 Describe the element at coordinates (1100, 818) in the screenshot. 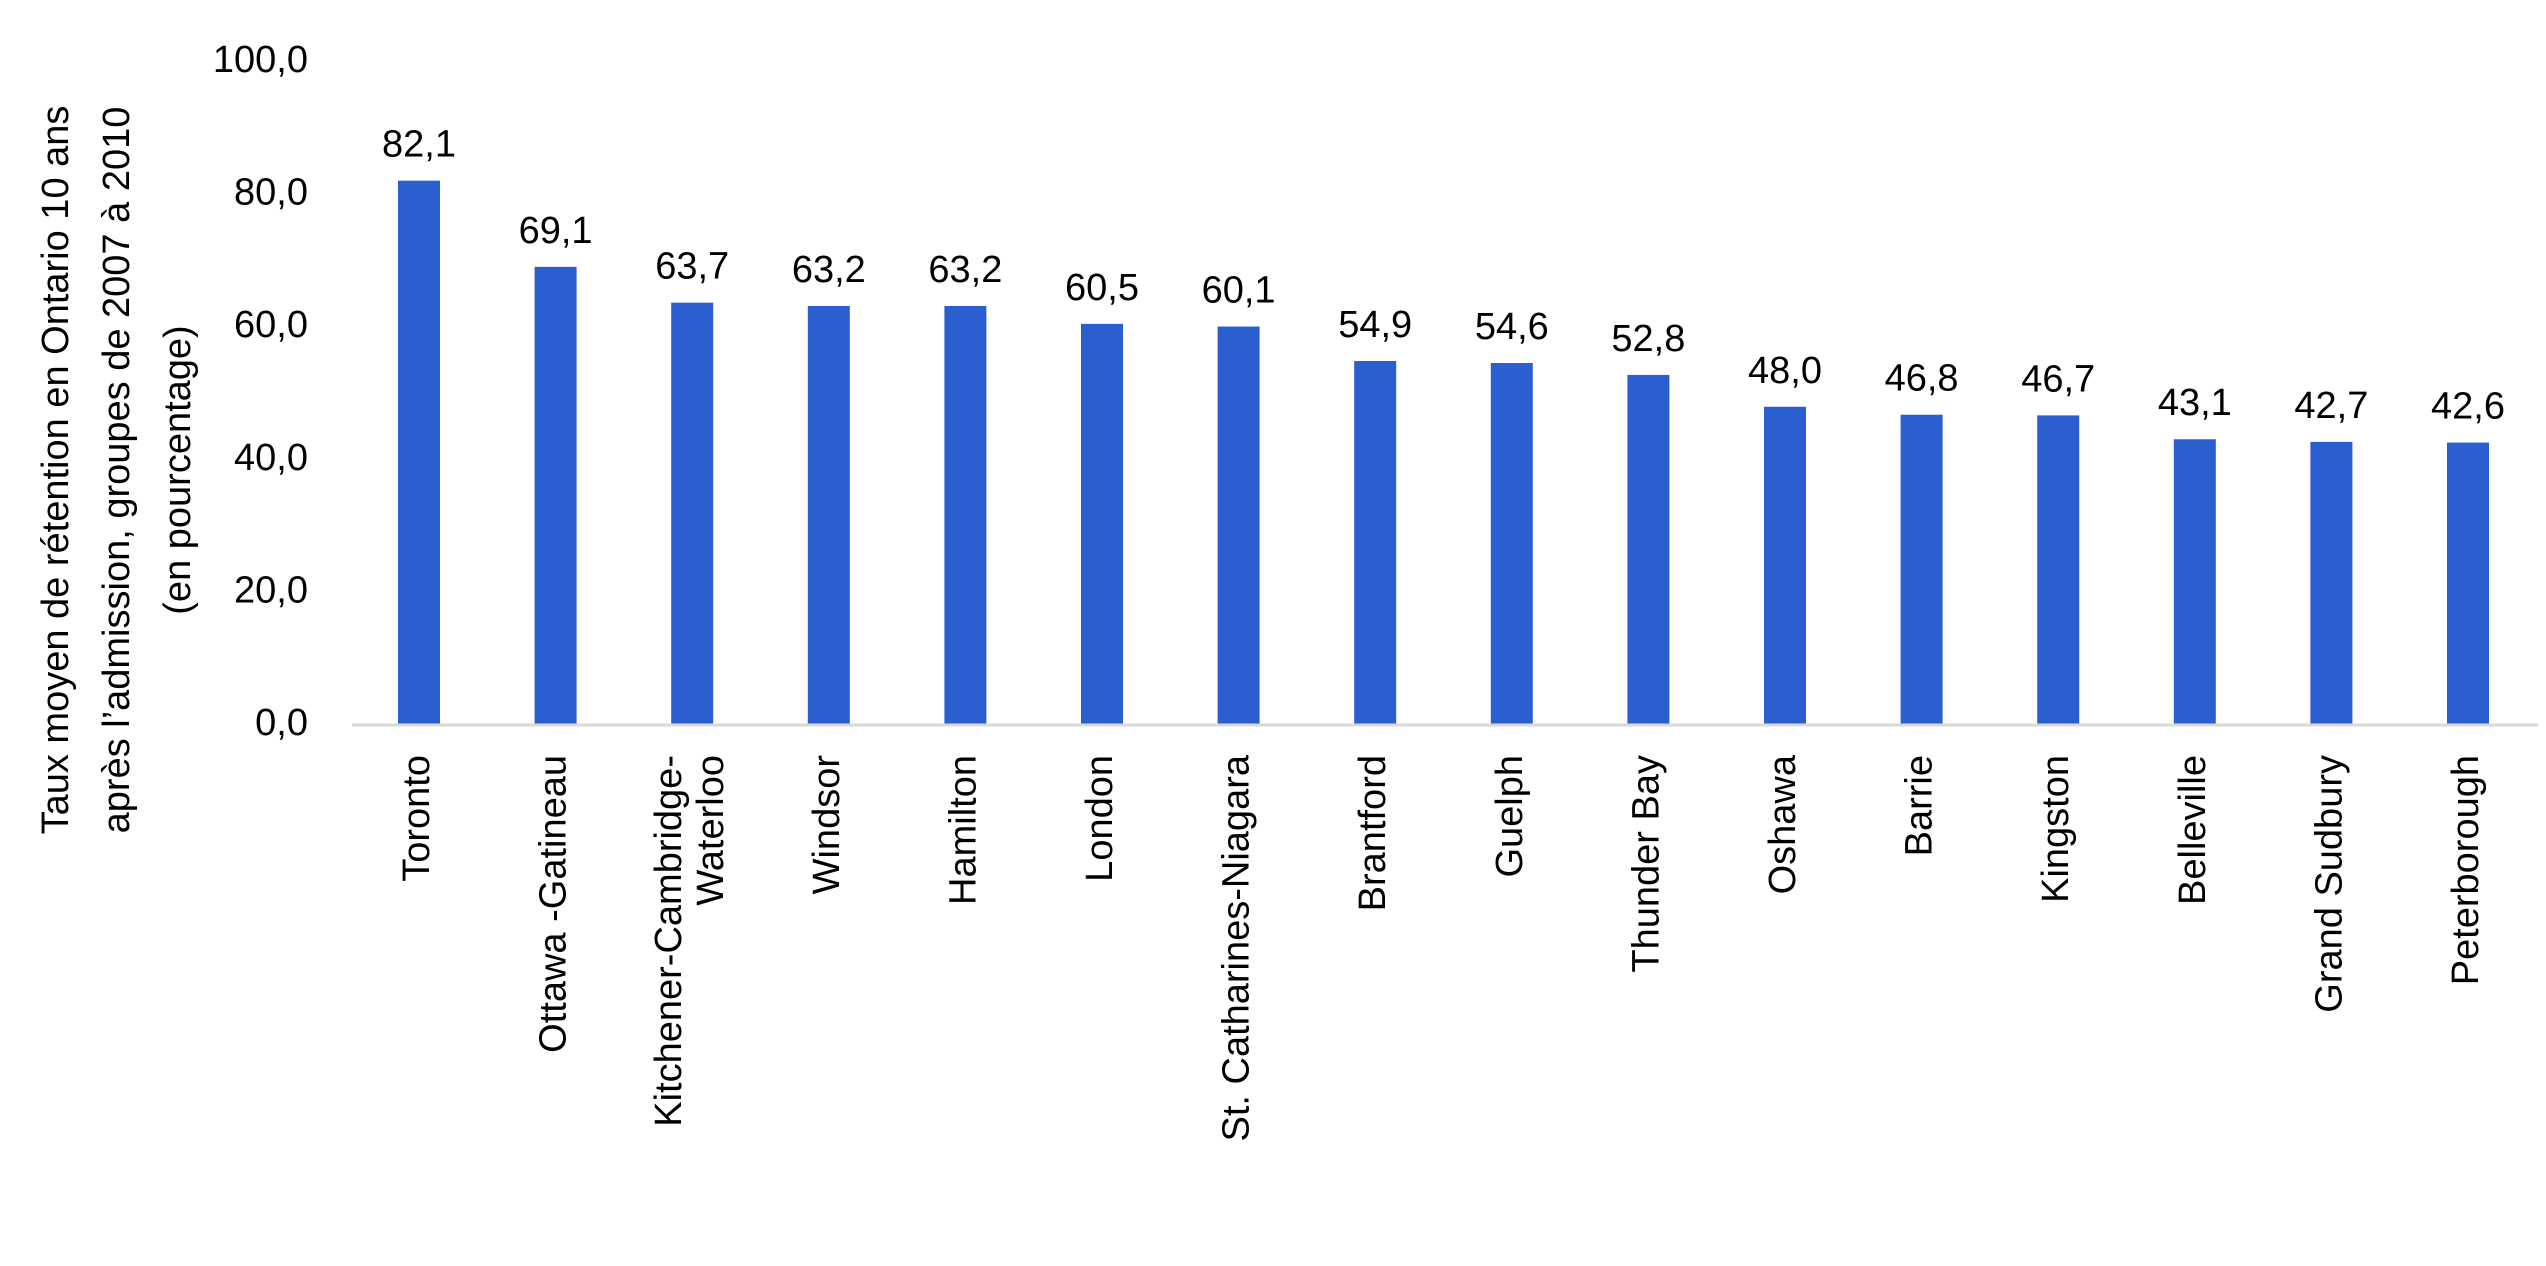

I see `x-category-label: London` at that location.